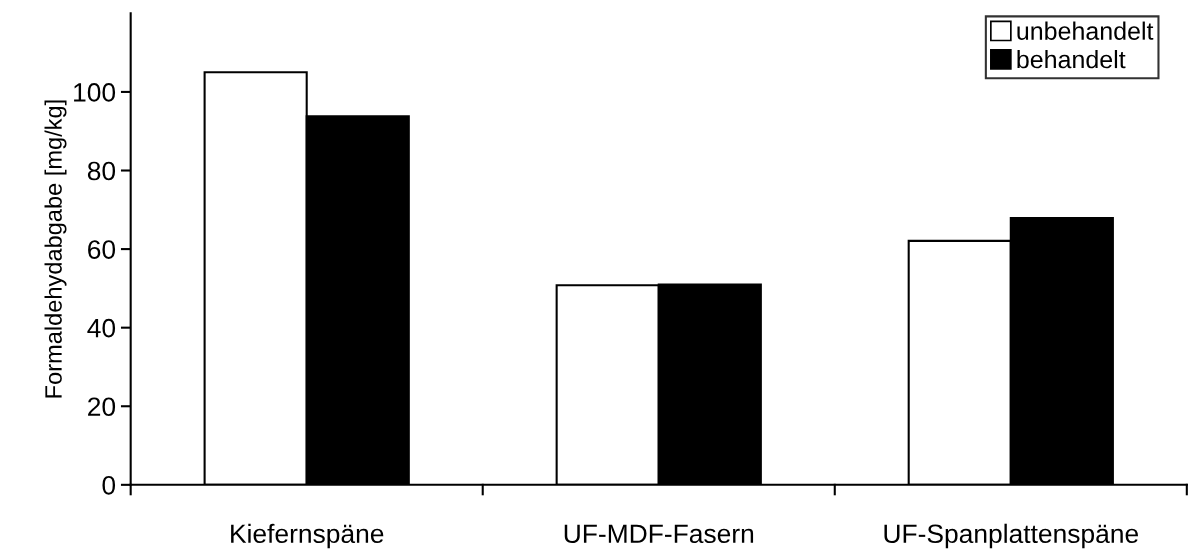 This screenshot has width=1188, height=556. What do you see at coordinates (101, 171) in the screenshot?
I see `y-tick-label: 80` at bounding box center [101, 171].